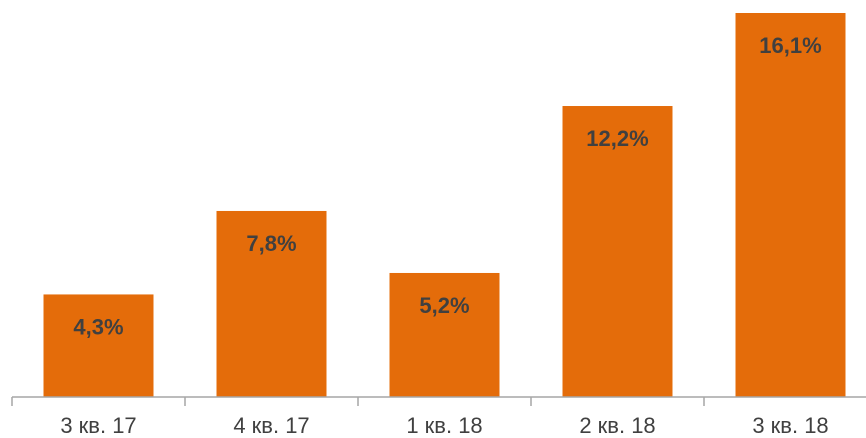 The image size is (866, 438). I want to click on x-tick-label: 3 кв. 17, so click(98, 425).